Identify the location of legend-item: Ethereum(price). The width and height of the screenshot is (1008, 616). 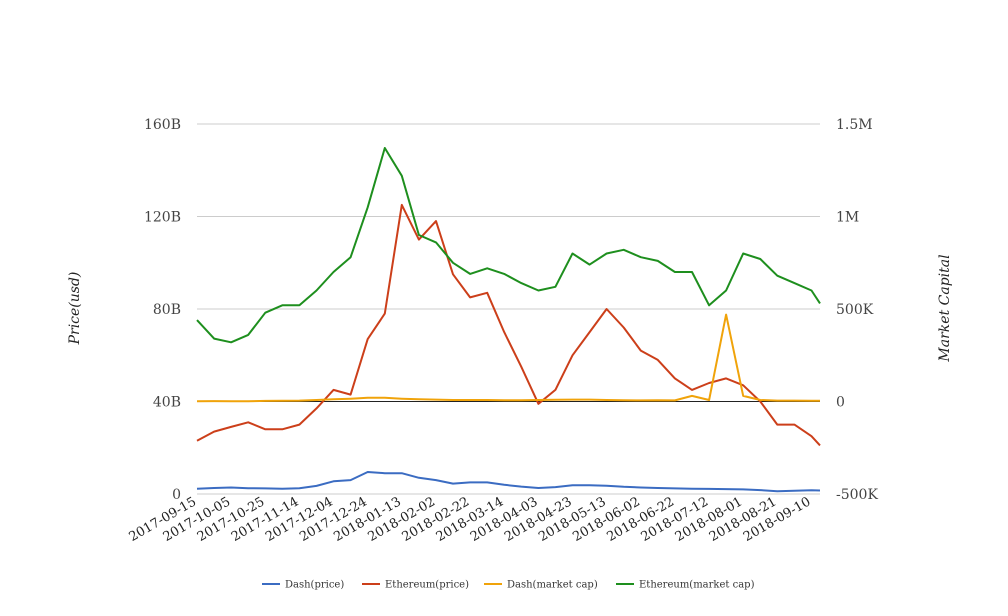
(415, 585).